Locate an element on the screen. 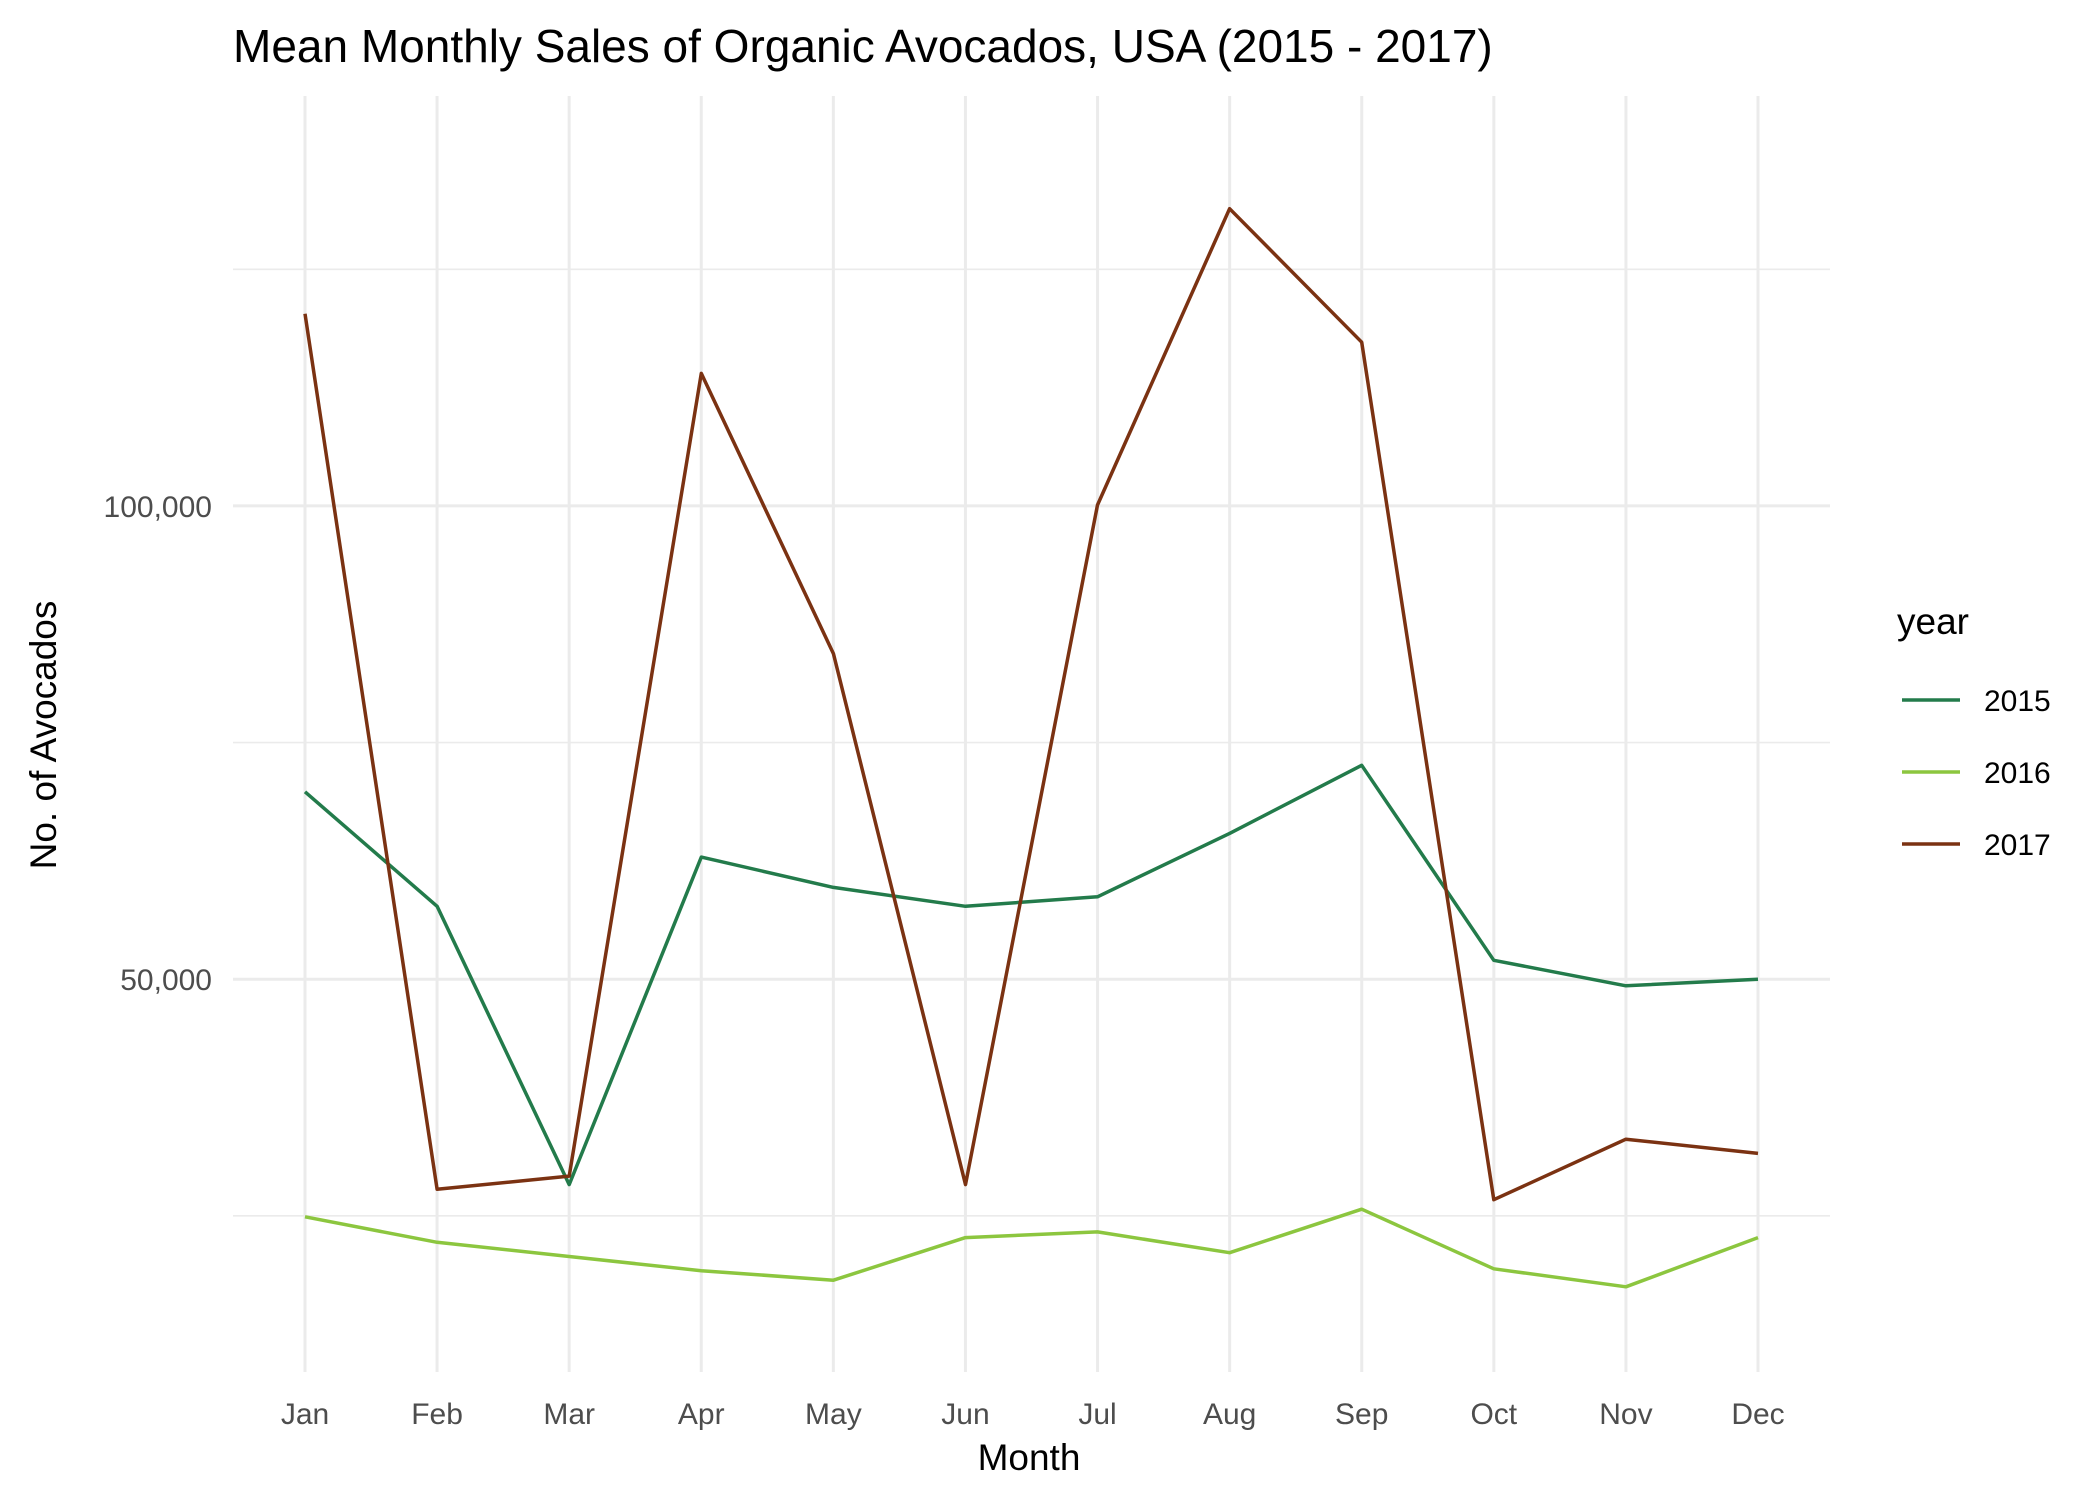  x-tick-label: Apr is located at coordinates (701, 1414).